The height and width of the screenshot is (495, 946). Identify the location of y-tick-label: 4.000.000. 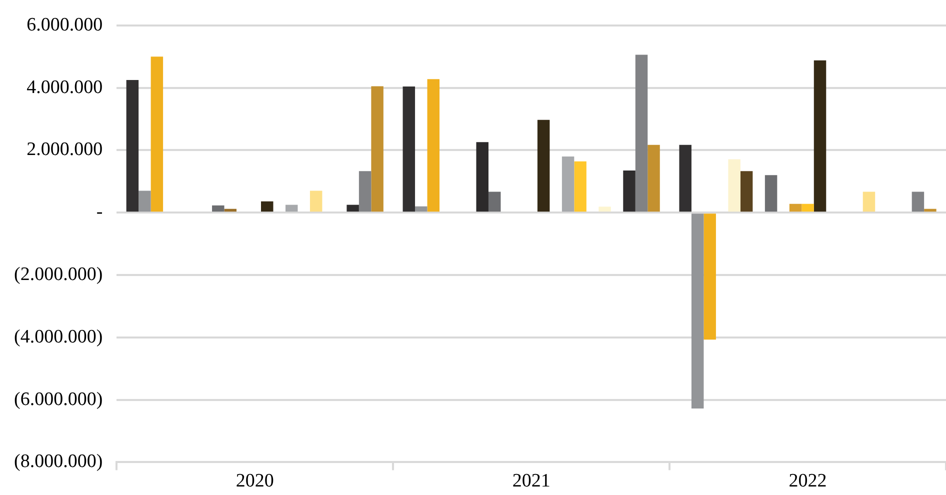
(64, 87).